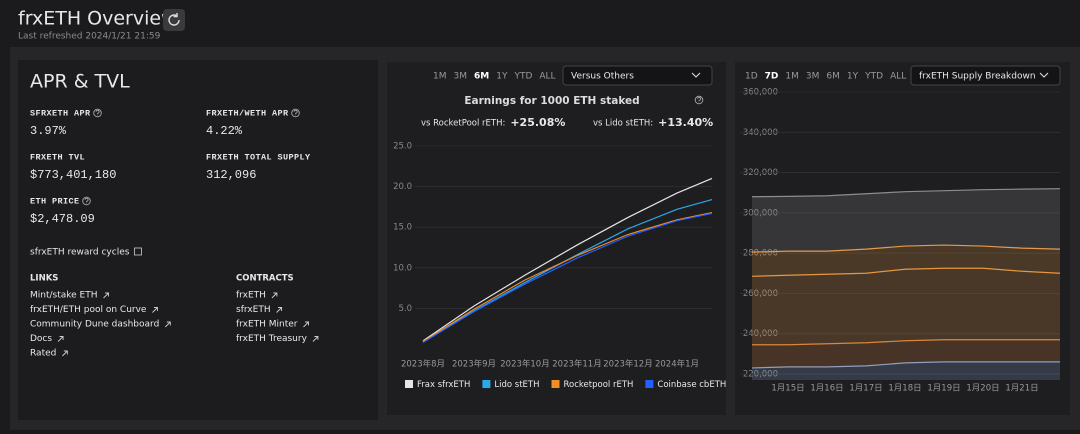 The width and height of the screenshot is (1080, 434). Describe the element at coordinates (760, 133) in the screenshot. I see `y-tick-label: 340,000` at that location.